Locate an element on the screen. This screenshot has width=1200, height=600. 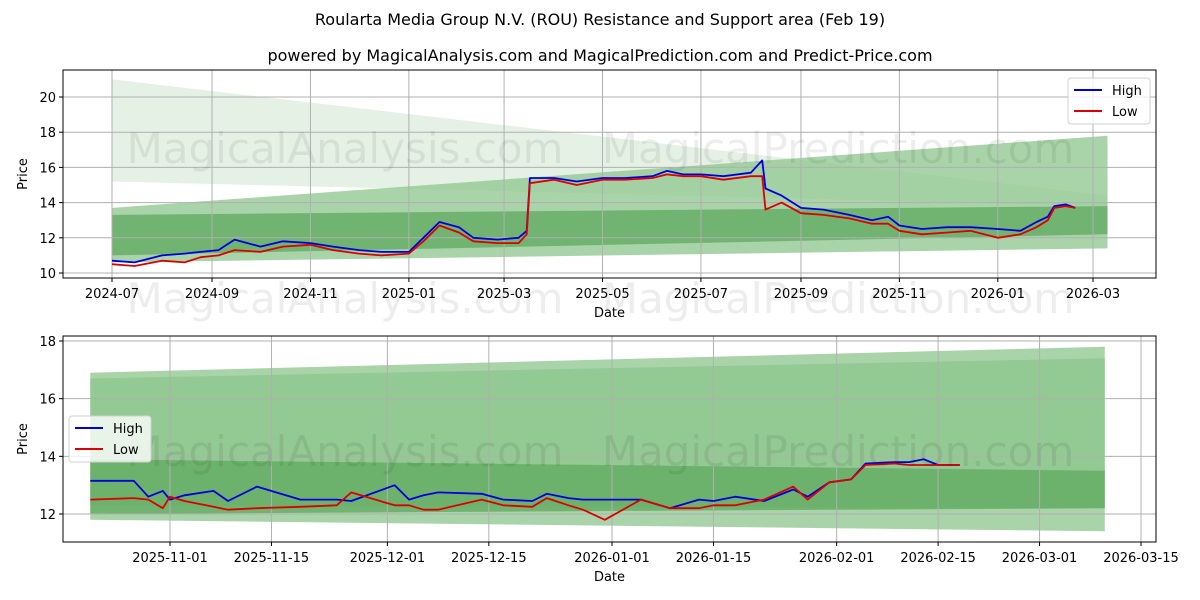
x-tick-label: 2026-01 is located at coordinates (998, 294).